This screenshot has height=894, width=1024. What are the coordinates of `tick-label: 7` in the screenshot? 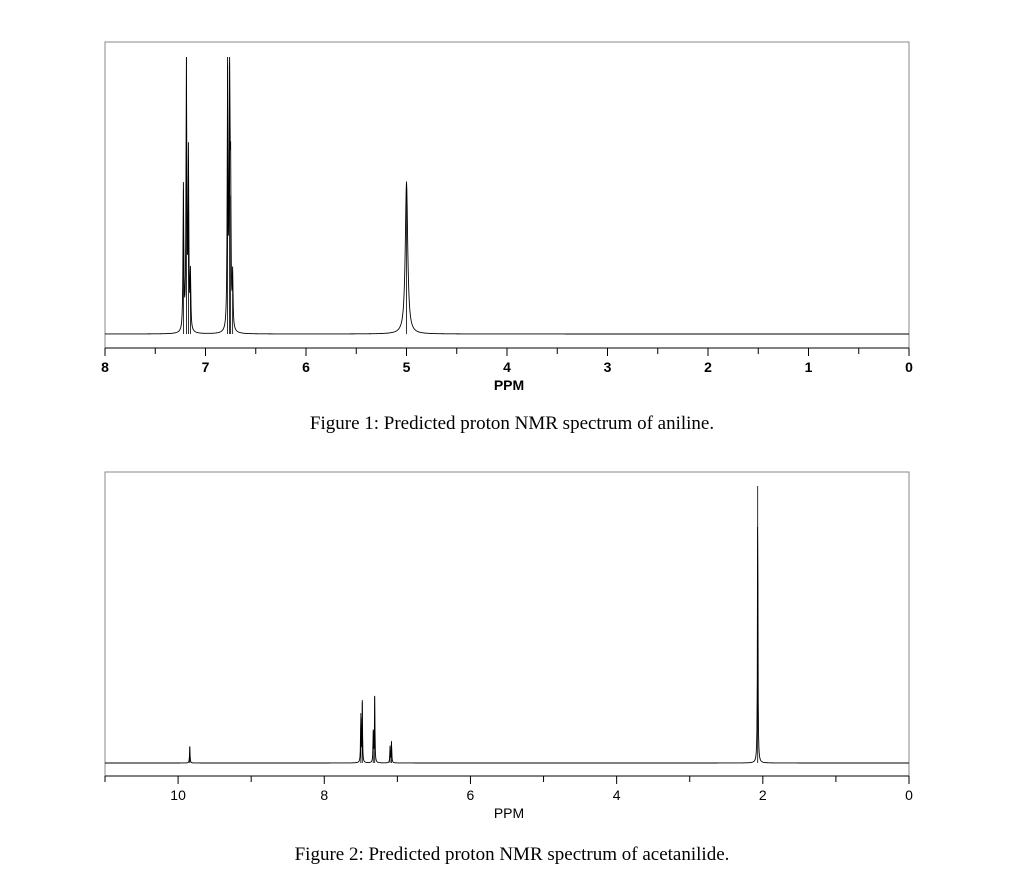 It's located at (206, 367).